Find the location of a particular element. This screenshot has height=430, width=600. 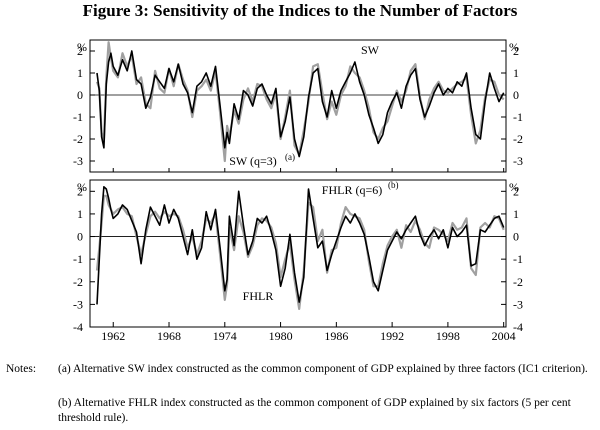

unit-label-left-top: % is located at coordinates (82, 47).